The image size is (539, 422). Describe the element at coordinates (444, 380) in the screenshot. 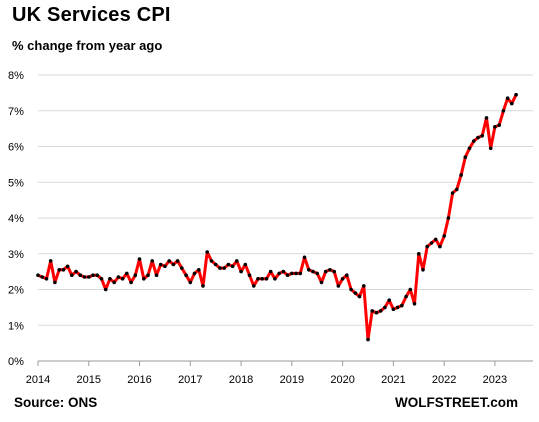

I see `x-tick-label: 2022` at that location.